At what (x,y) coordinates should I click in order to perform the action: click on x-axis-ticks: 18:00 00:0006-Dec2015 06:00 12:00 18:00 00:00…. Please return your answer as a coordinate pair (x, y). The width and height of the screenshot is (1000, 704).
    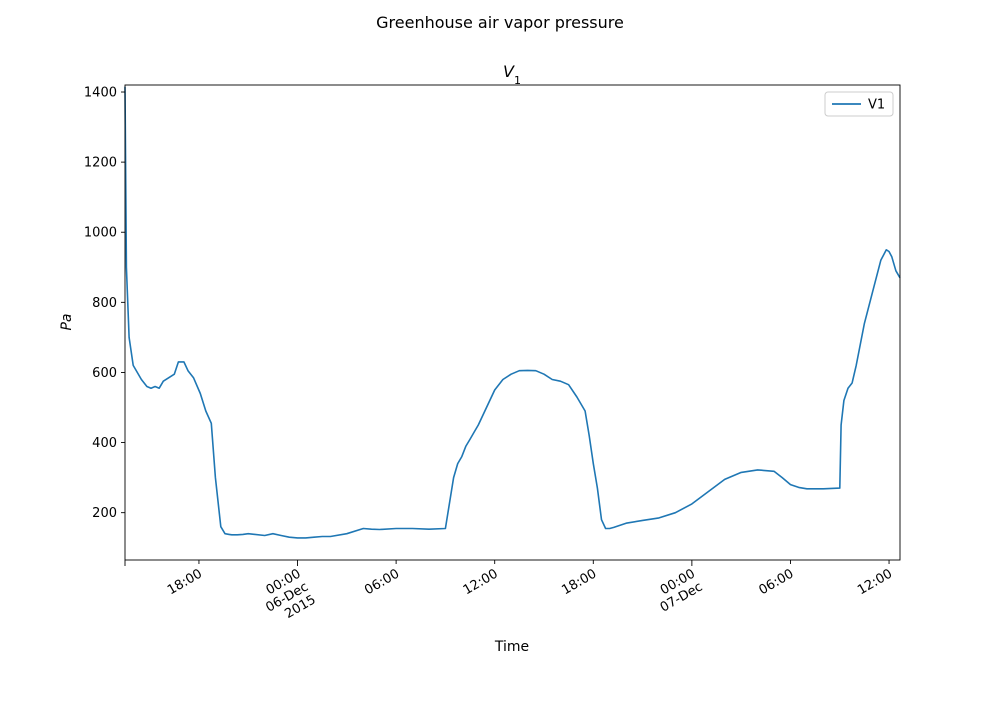
    Looking at the image, I should click on (509, 594).